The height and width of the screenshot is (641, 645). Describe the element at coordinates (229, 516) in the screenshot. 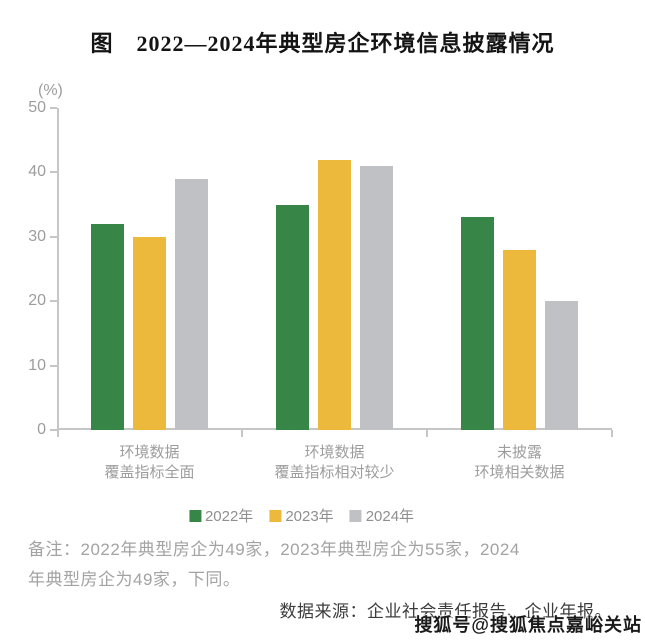

I see `legend-label: 2022年` at that location.